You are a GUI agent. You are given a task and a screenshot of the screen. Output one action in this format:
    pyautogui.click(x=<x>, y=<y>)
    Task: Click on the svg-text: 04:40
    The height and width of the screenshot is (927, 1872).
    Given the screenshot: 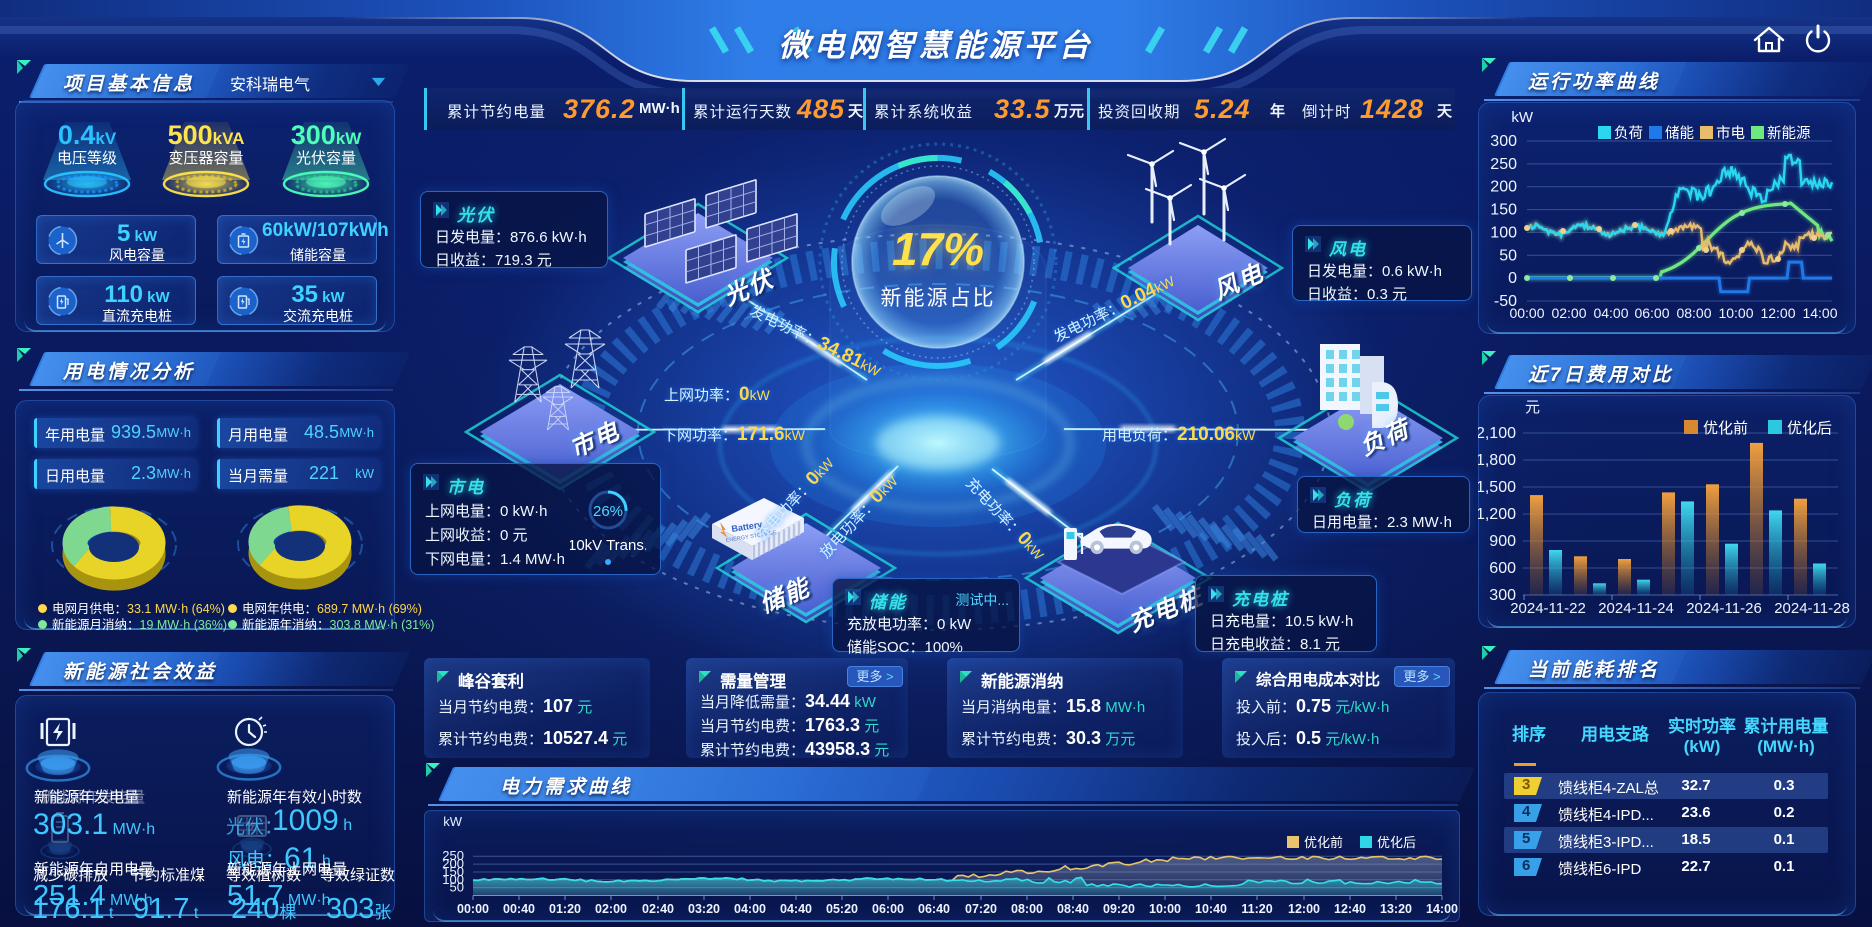 What is the action you would take?
    pyautogui.click(x=796, y=909)
    